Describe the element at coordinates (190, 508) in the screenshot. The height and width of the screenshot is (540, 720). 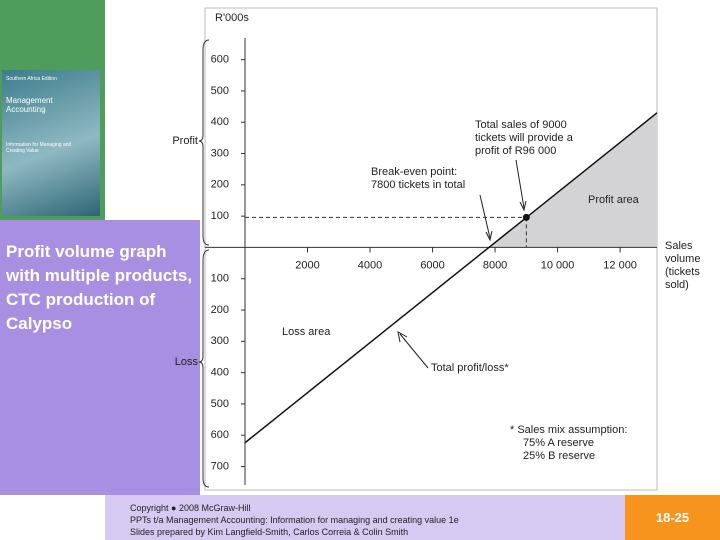
I see `copyright: Copyright ● 2008 McGraw-Hill` at that location.